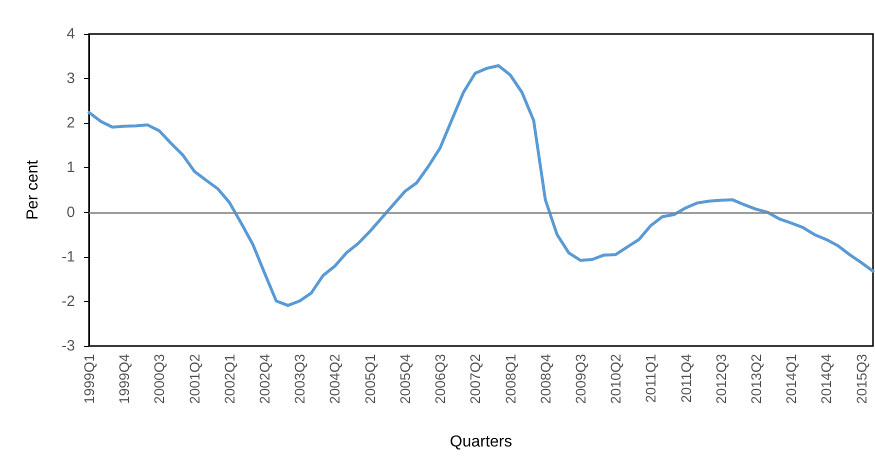 This screenshot has width=875, height=472. Describe the element at coordinates (70, 34) in the screenshot. I see `y-tick-label: 4` at that location.